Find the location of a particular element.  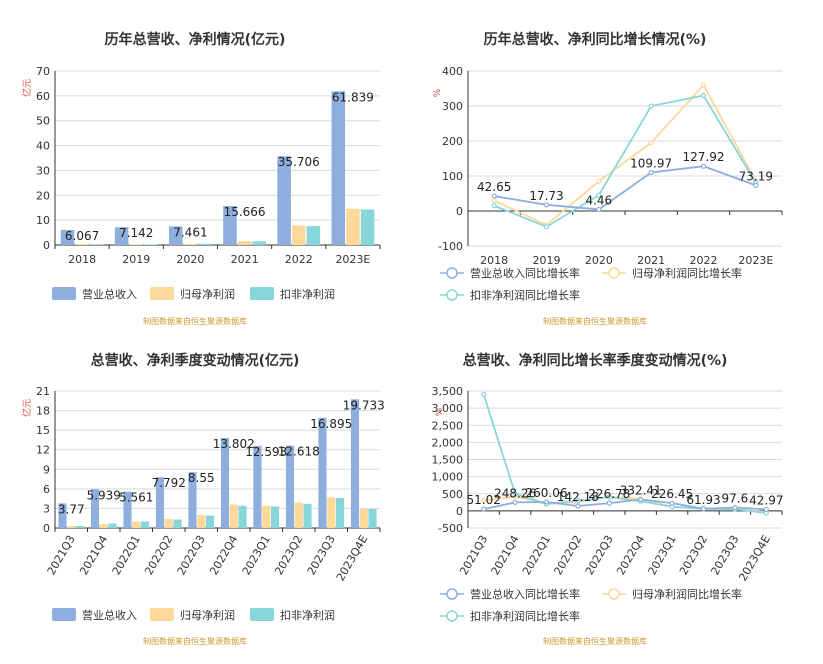

y-tick-label: 1,000 is located at coordinates (448, 477).